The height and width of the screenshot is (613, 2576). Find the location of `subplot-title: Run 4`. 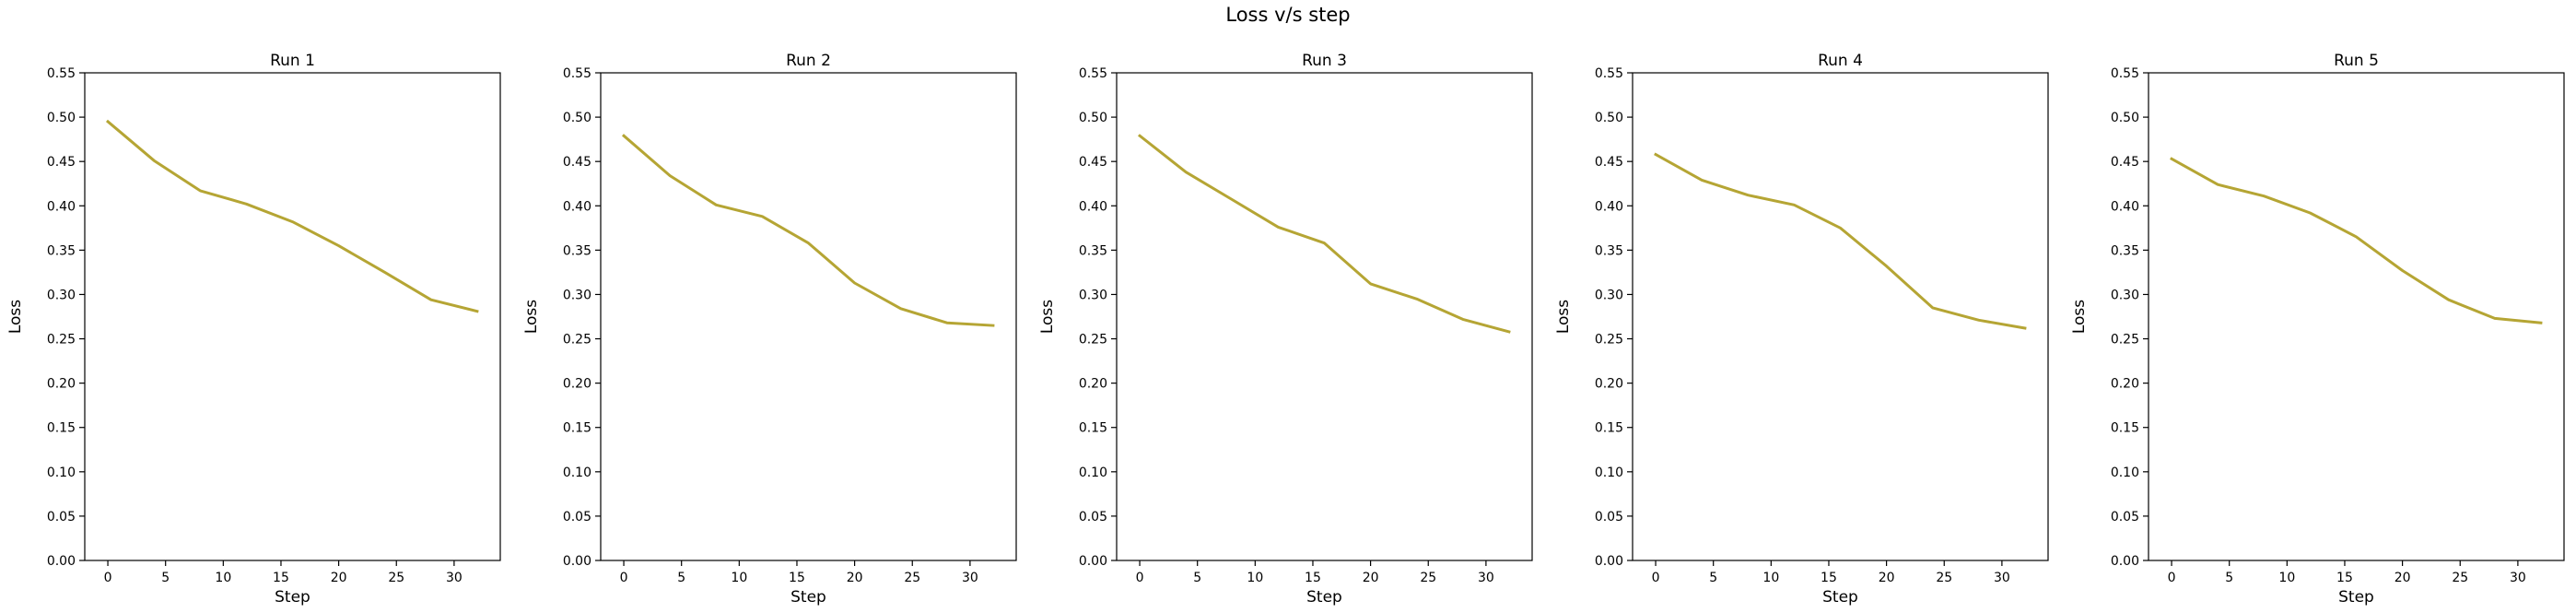

subplot-title: Run 4 is located at coordinates (1840, 61).